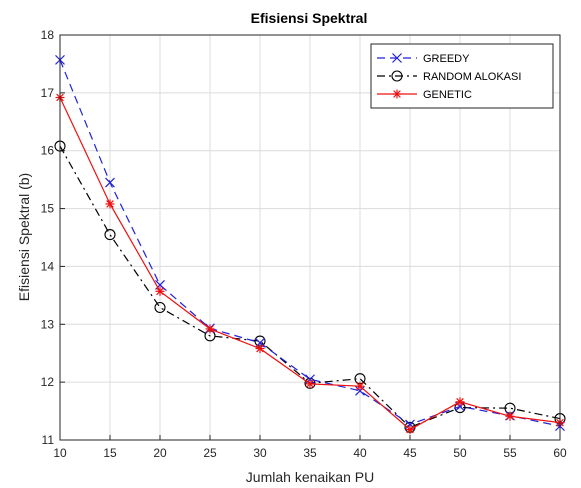 This screenshot has width=581, height=488. Describe the element at coordinates (560, 453) in the screenshot. I see `x-tick-label: 60` at that location.